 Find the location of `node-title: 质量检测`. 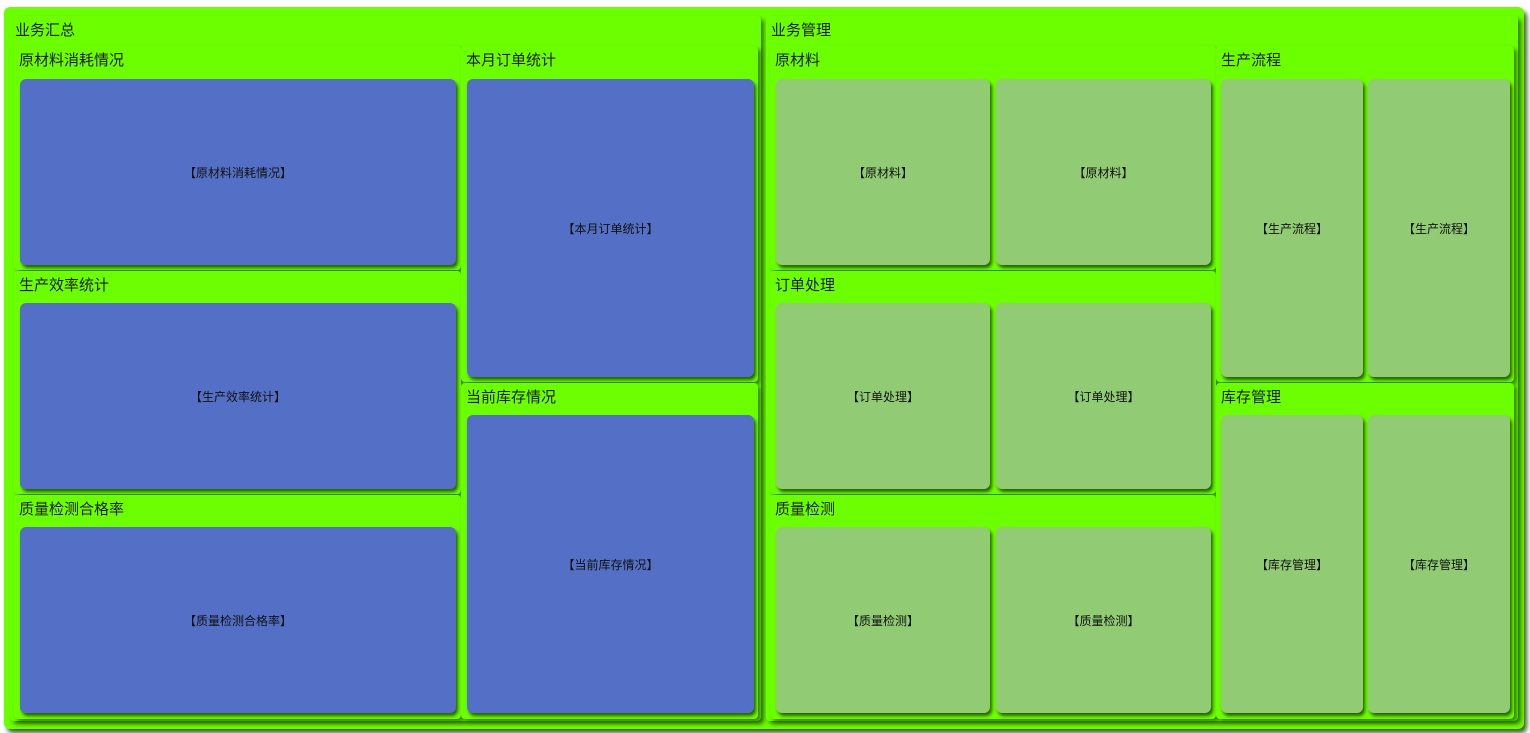

node-title: 质量检测 is located at coordinates (805, 509).